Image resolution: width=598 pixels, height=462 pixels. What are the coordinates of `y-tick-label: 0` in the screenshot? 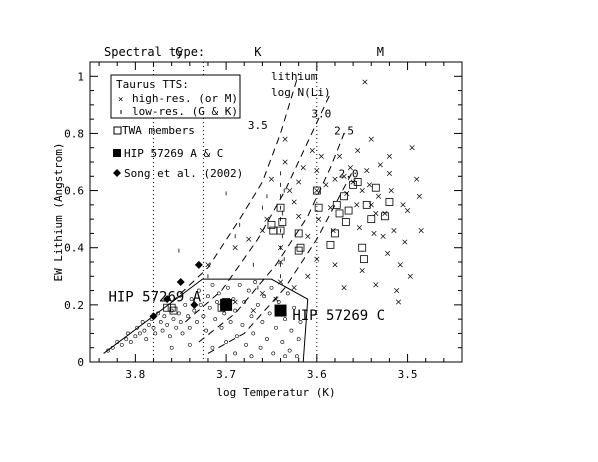 It's located at (80, 362).